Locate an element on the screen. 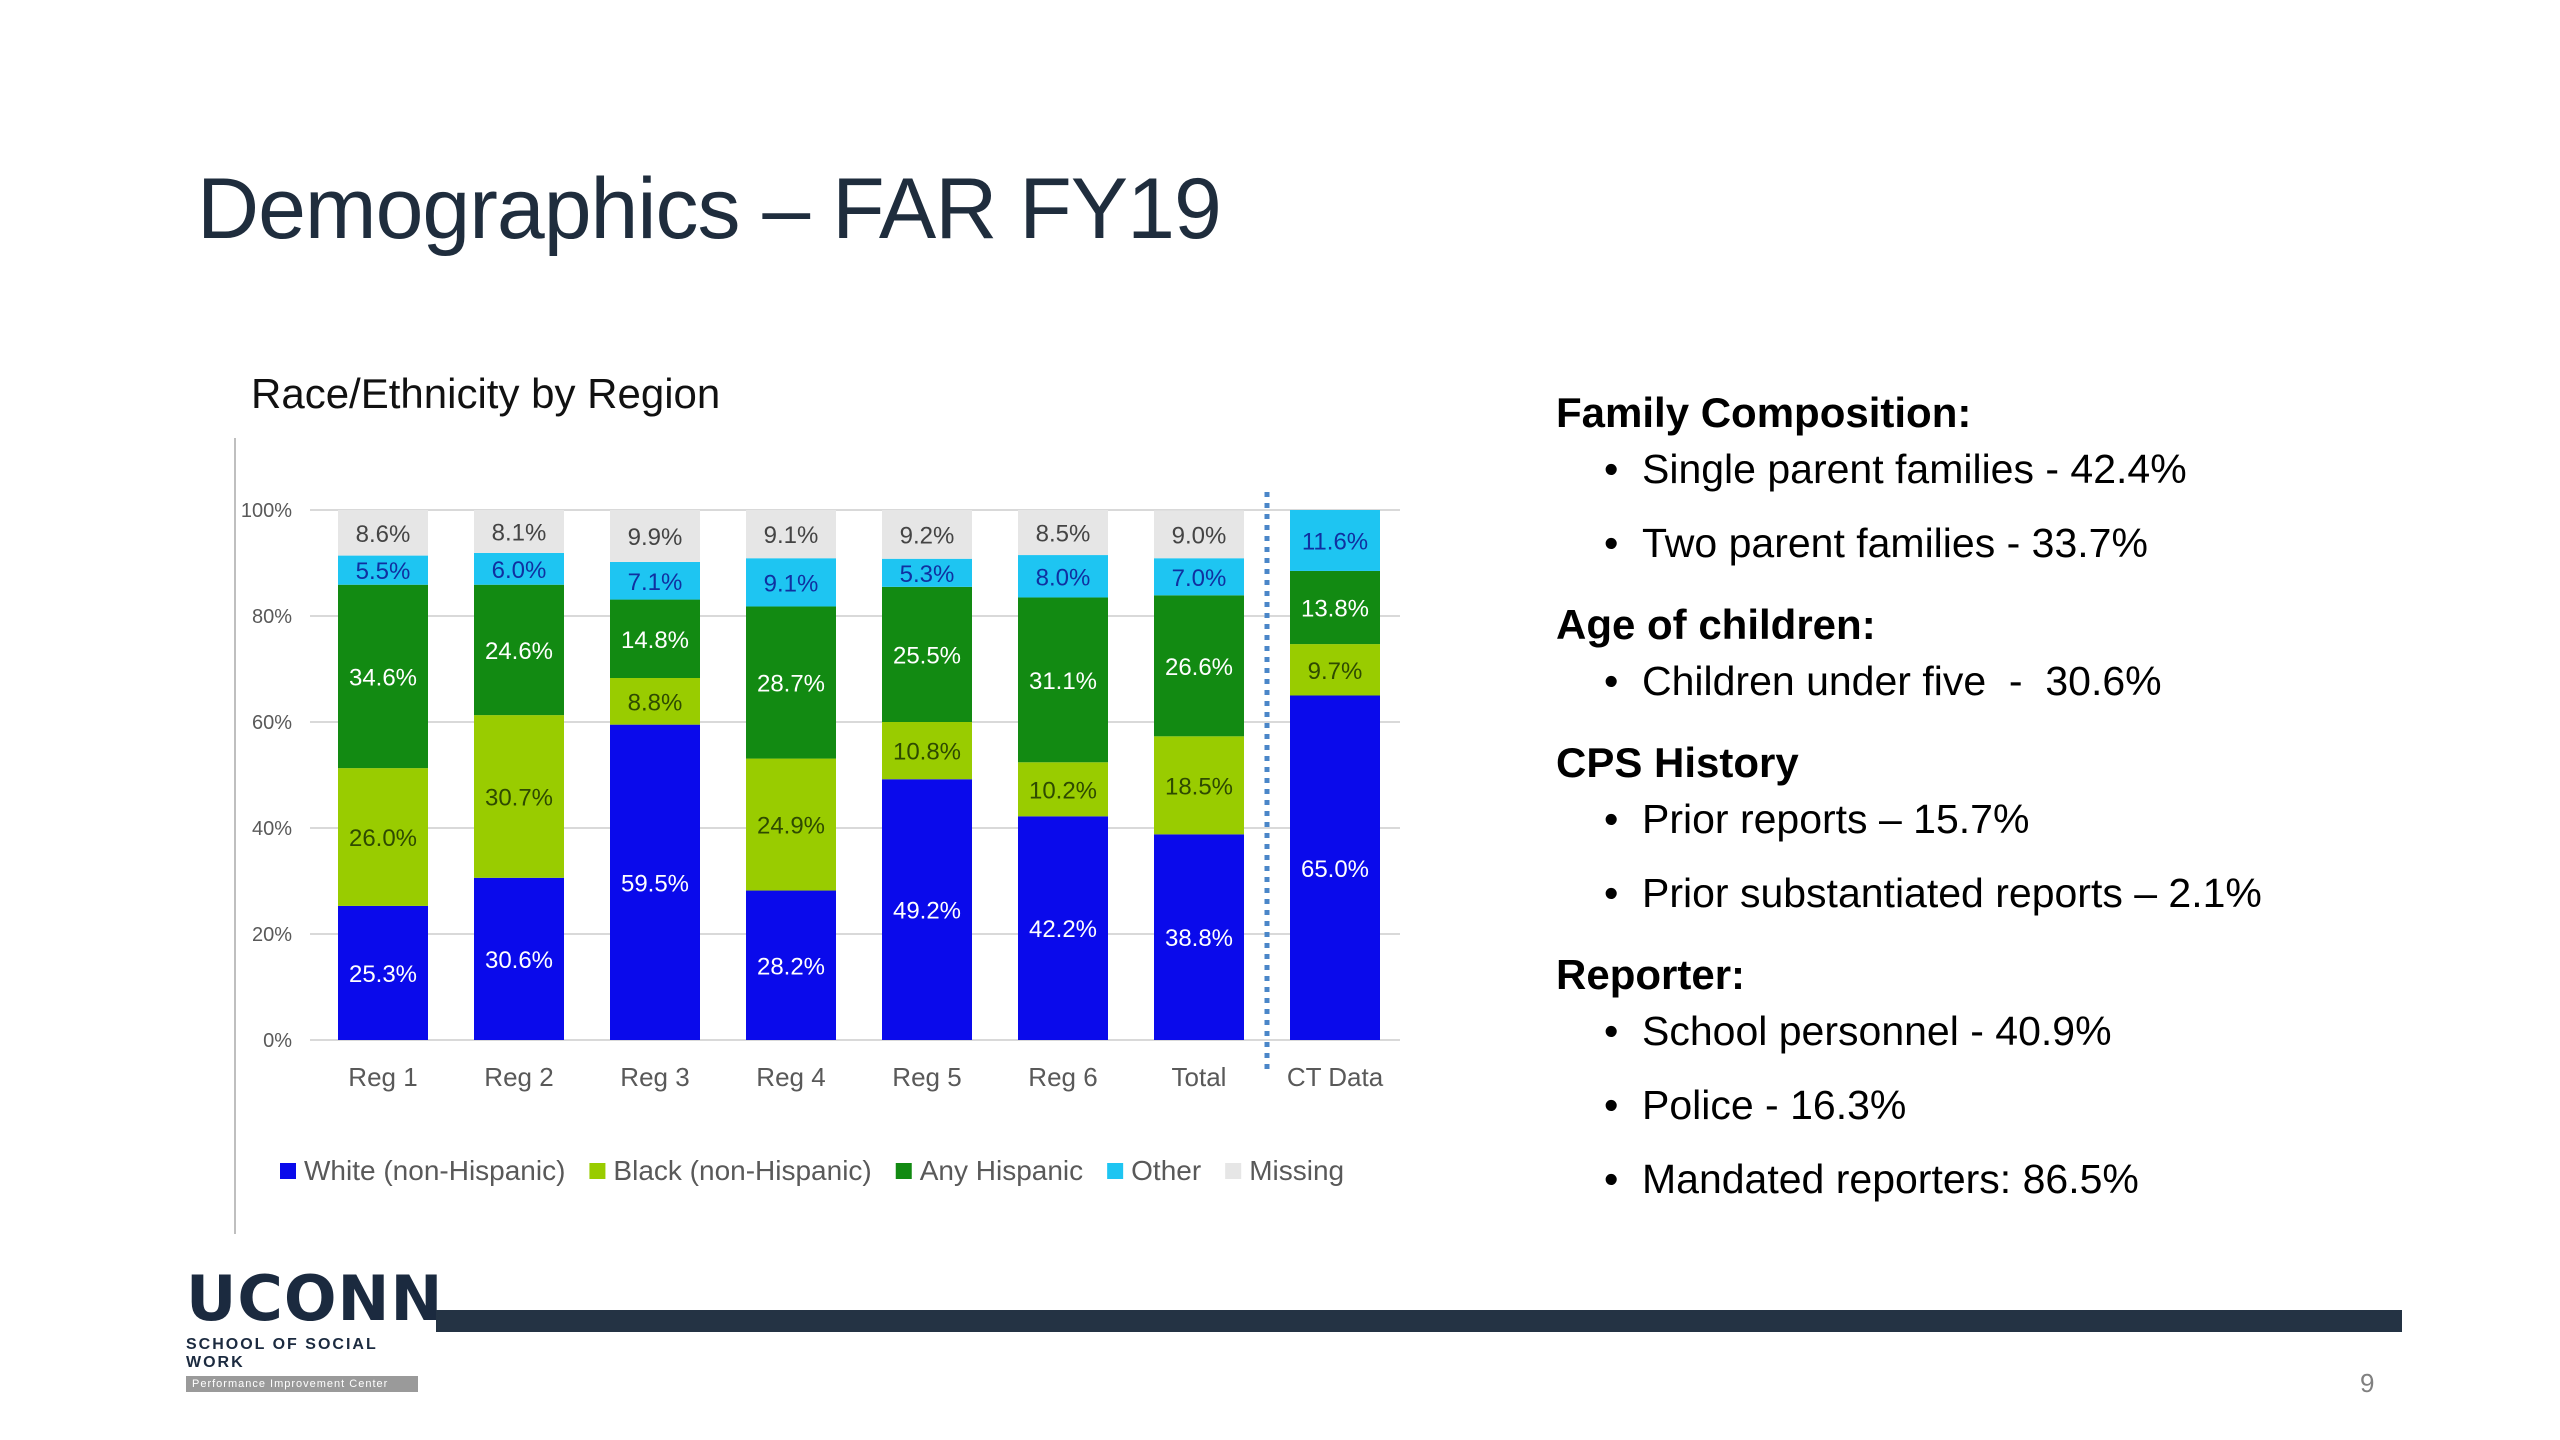 This screenshot has height=1440, width=2560. data-label: 9.1% is located at coordinates (791, 583).